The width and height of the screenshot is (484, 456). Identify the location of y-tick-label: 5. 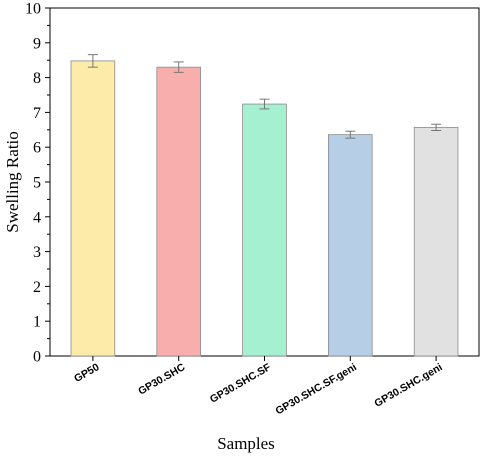
(37, 183).